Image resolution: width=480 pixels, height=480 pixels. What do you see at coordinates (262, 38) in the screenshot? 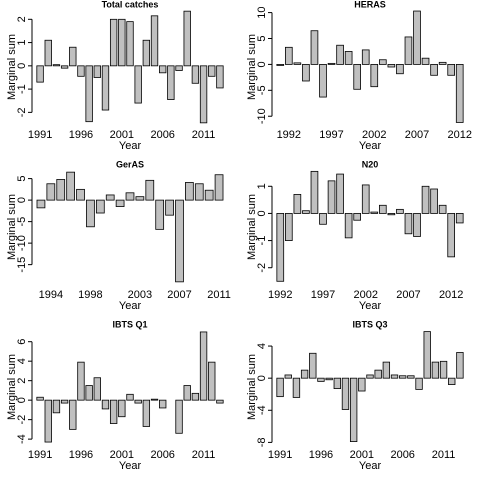
I see `y-tick-label: 5` at bounding box center [262, 38].